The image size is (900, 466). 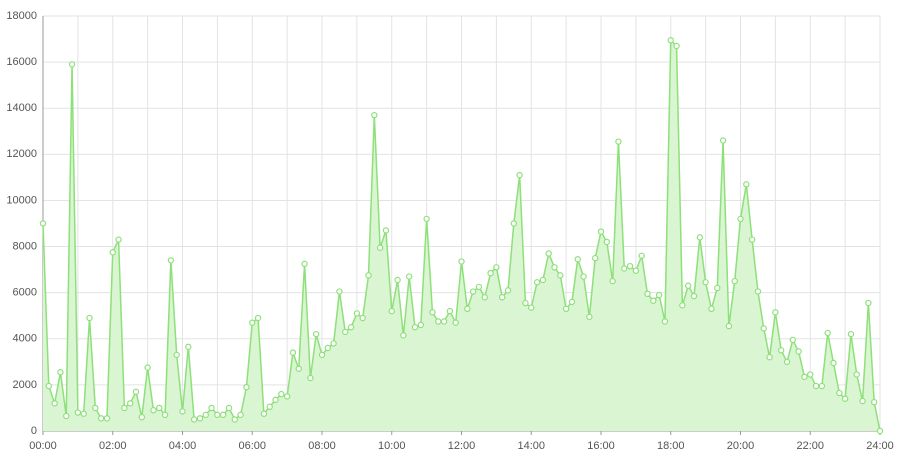 What do you see at coordinates (43, 446) in the screenshot?
I see `x-tick-label: 00:00` at bounding box center [43, 446].